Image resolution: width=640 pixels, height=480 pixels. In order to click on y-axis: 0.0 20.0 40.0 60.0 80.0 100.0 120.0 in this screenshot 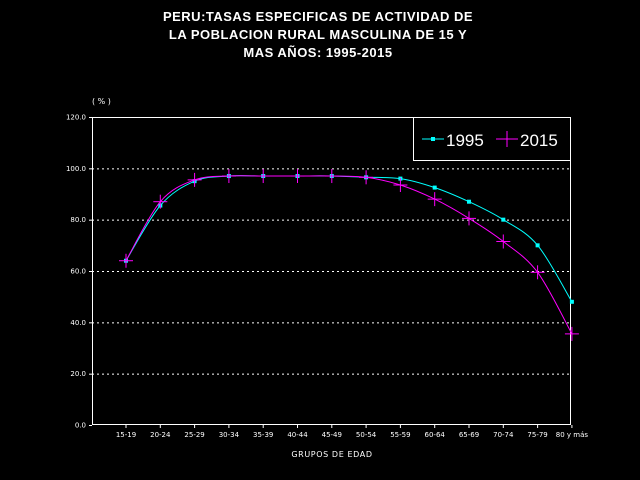, I will do `click(79, 272)`.